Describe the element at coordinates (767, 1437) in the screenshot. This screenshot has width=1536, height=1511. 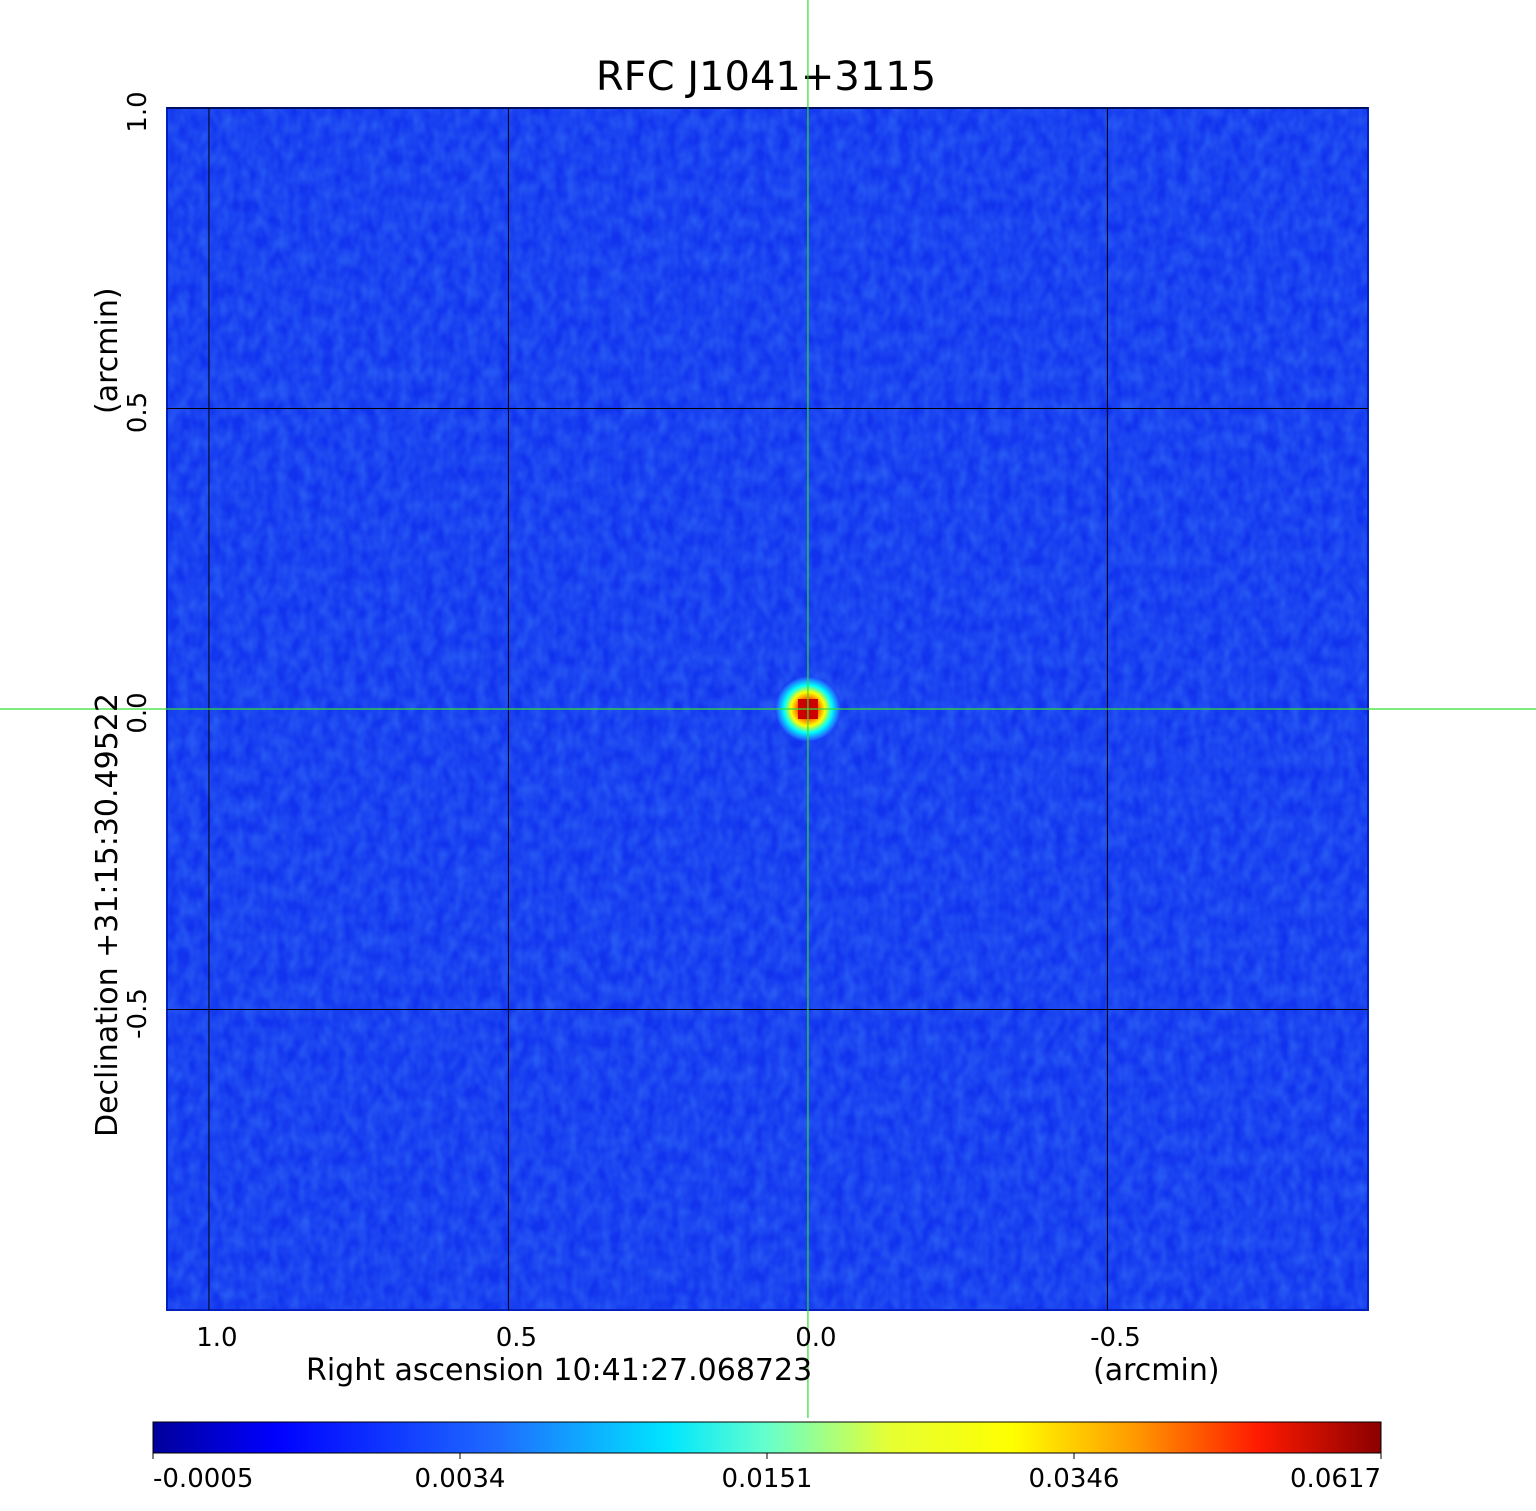
I see `colorbar` at that location.